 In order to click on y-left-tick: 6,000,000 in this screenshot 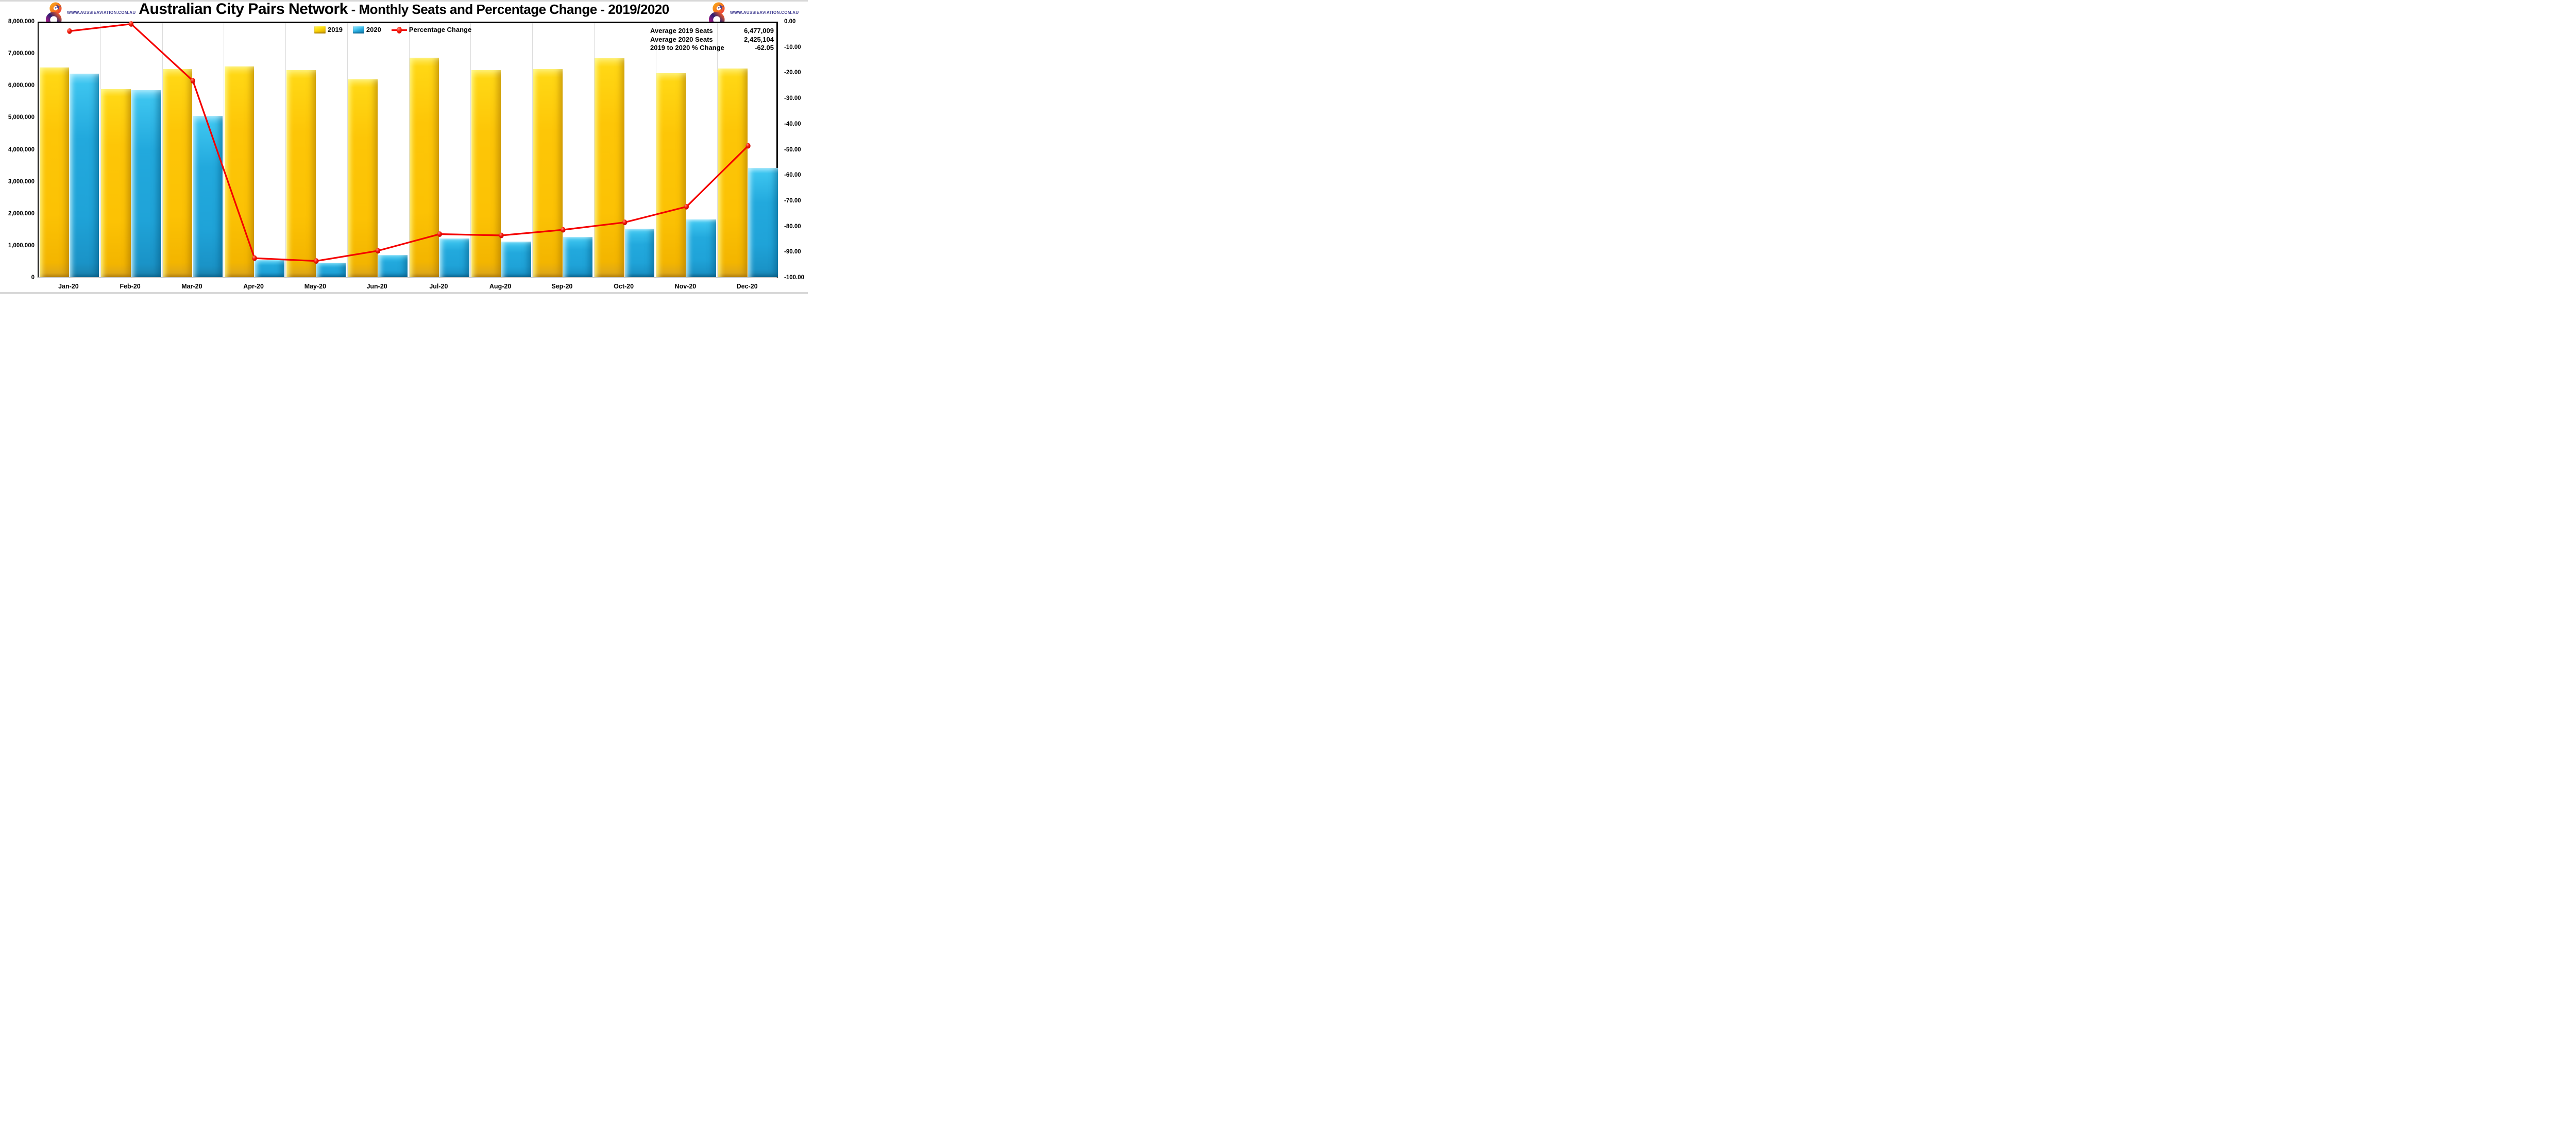, I will do `click(21, 85)`.